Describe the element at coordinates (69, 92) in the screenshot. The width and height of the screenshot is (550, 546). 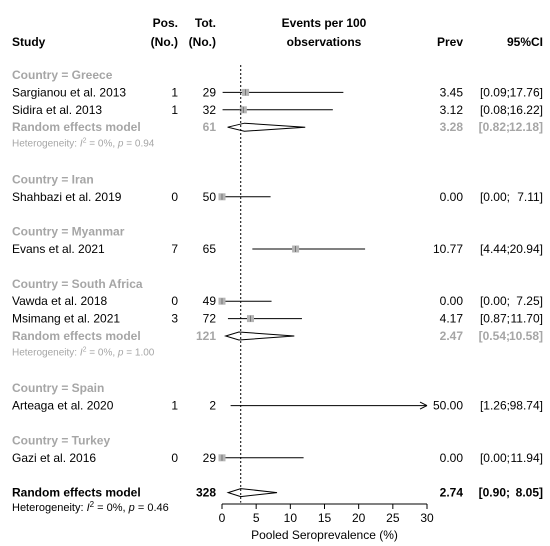
I see `study-name: Sargianou et al. 2013` at that location.